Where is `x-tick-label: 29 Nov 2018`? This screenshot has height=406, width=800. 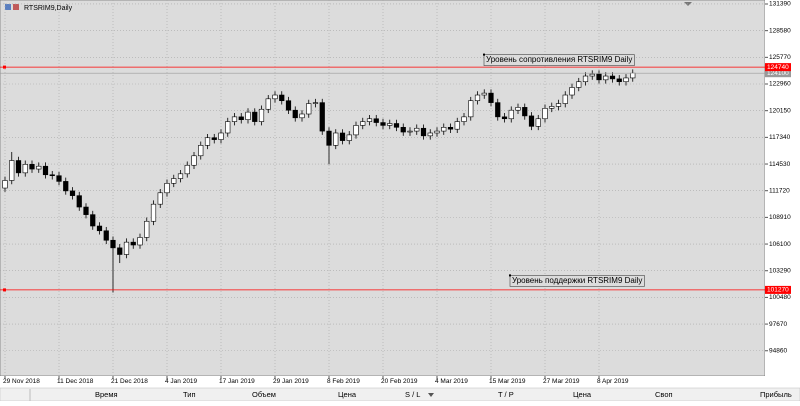
x-tick-label: 29 Nov 2018 is located at coordinates (21, 381).